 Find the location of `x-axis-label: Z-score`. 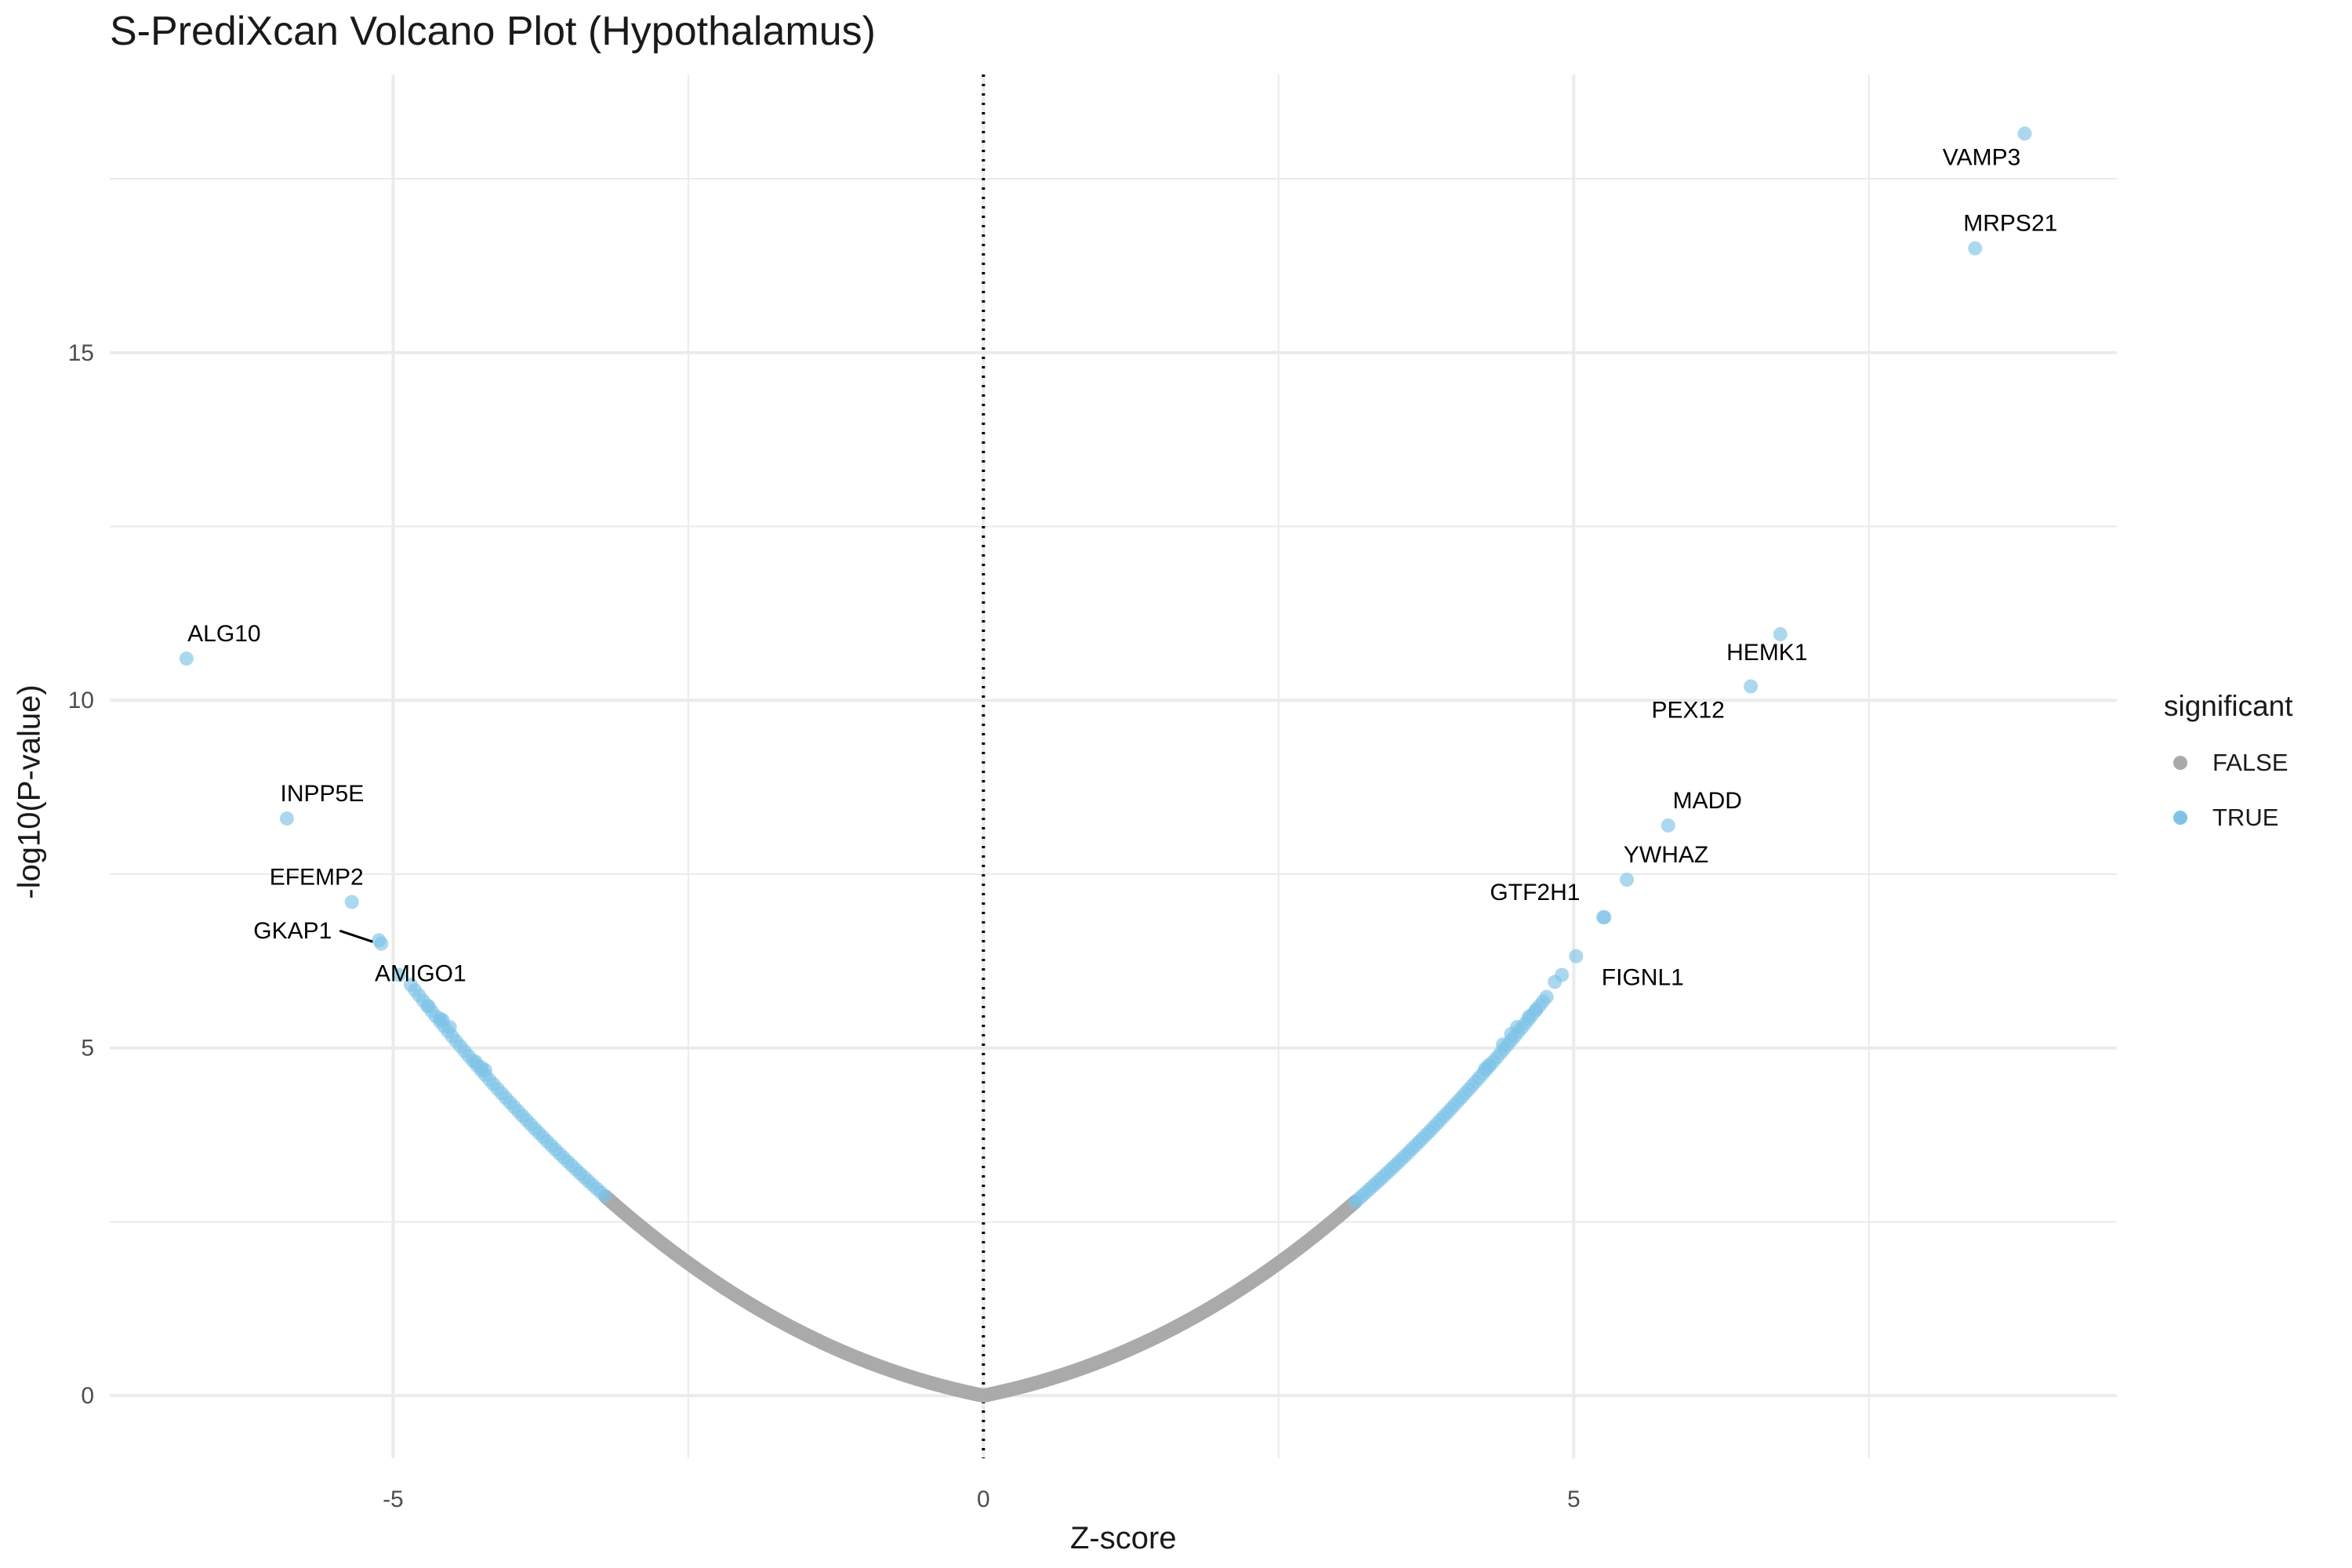

x-axis-label: Z-score is located at coordinates (1123, 1538).